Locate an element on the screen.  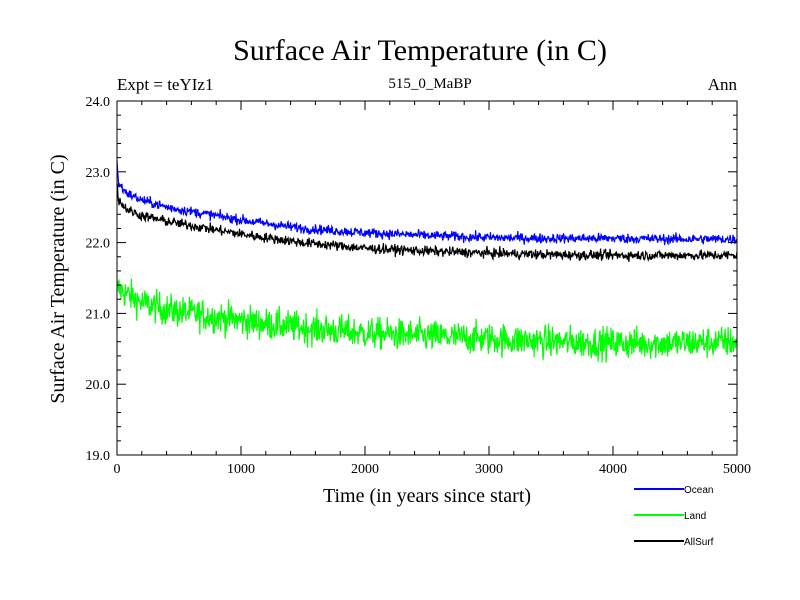
y-tick-label: 23.0 is located at coordinates (98, 173).